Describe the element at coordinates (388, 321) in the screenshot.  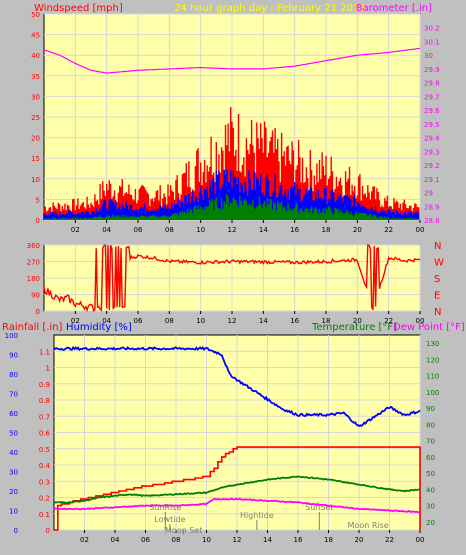
I see `direction-xtick-label: 22` at that location.